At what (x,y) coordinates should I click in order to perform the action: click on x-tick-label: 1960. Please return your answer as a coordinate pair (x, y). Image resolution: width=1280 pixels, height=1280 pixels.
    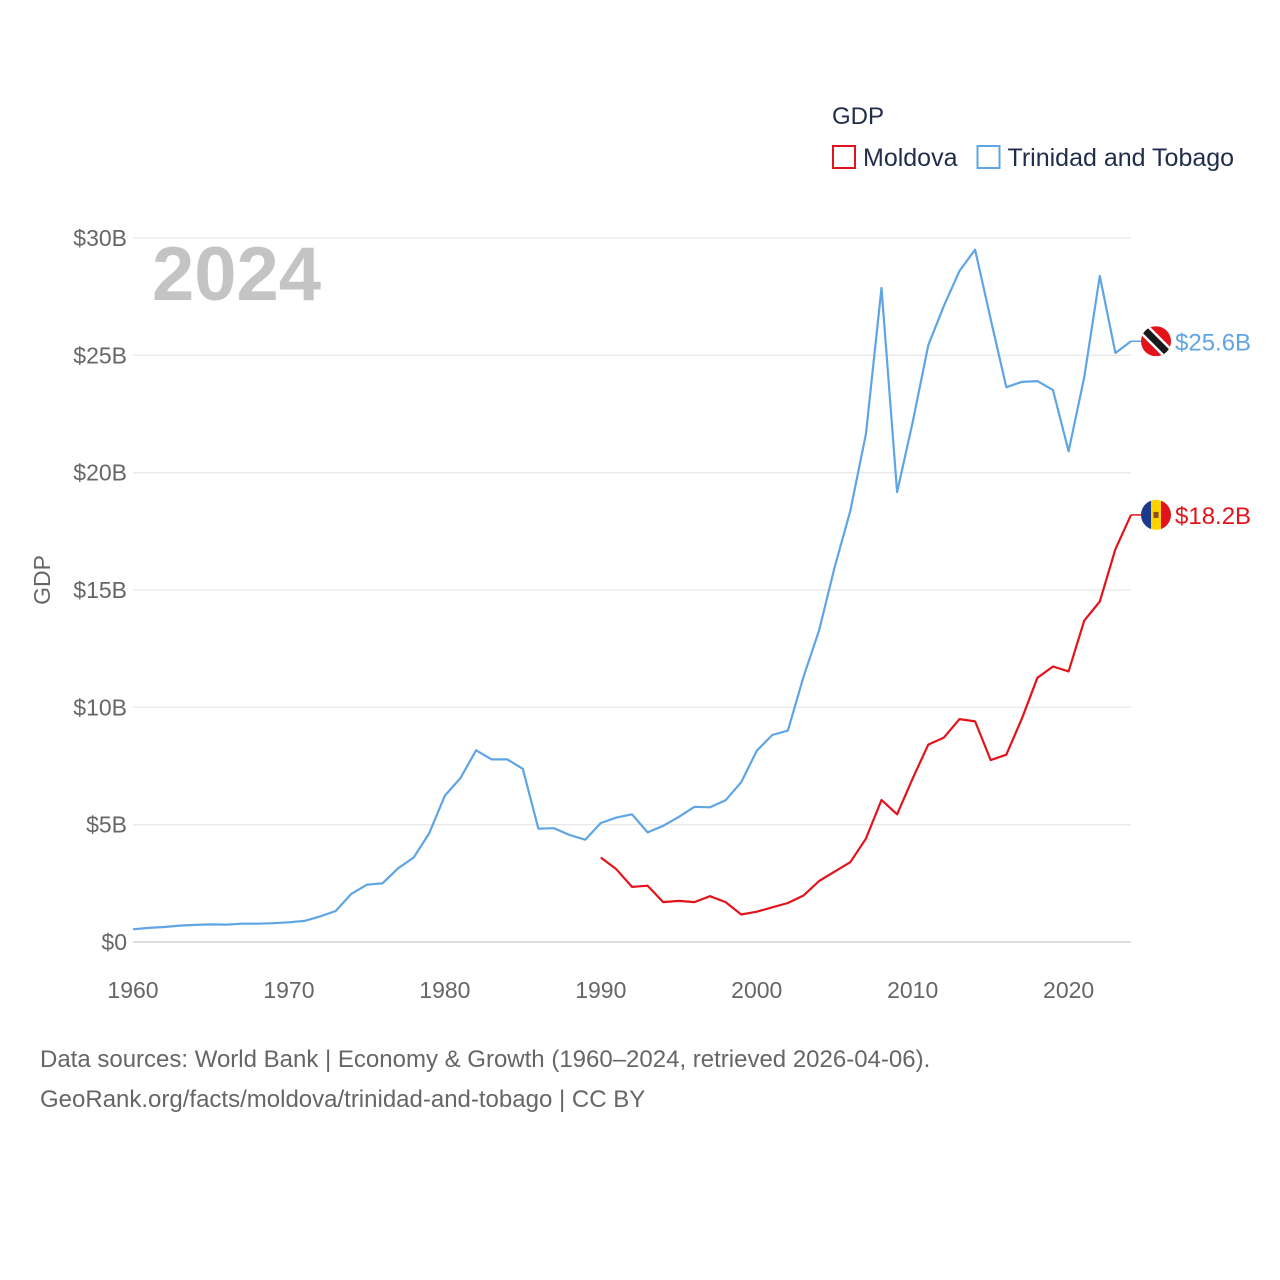
    Looking at the image, I should click on (132, 990).